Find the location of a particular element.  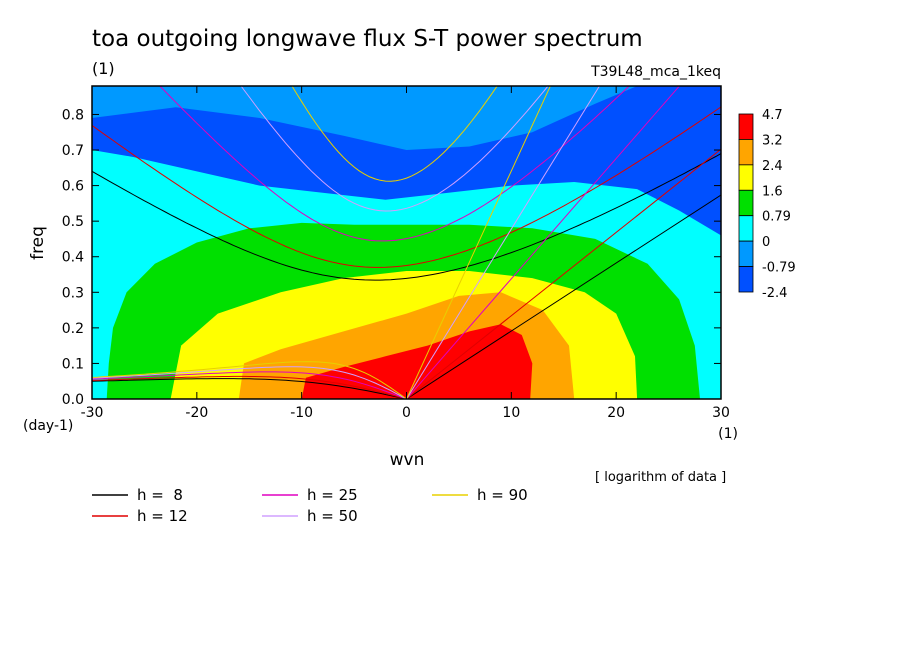

y-tick-label: 0.8 is located at coordinates (73, 115).